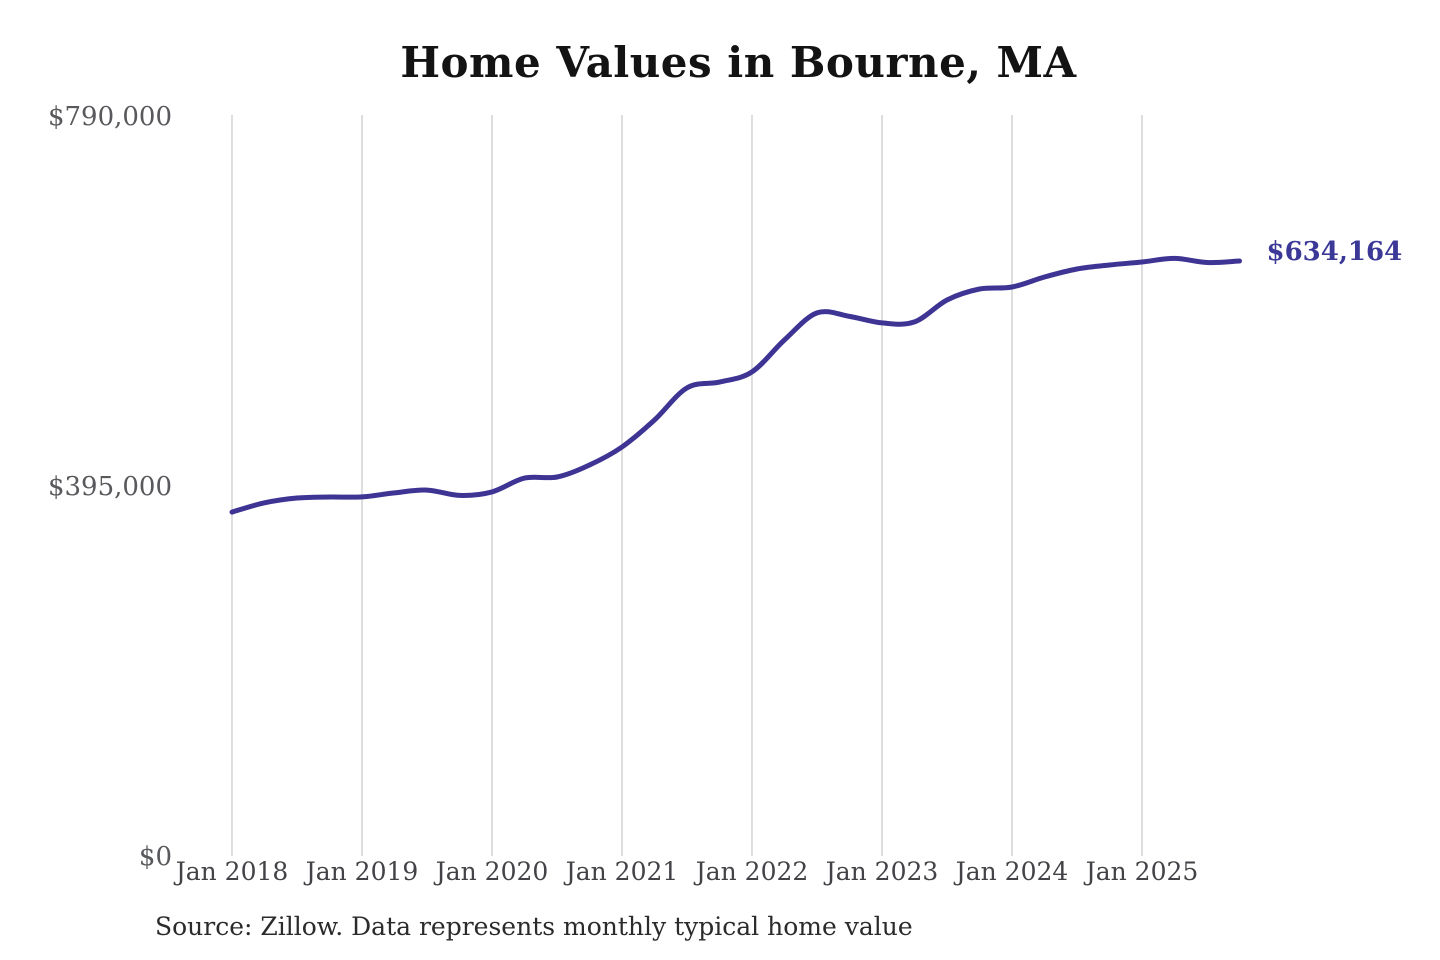 Image resolution: width=1440 pixels, height=960 pixels. I want to click on x-tick-label: Jan 2024, so click(1012, 871).